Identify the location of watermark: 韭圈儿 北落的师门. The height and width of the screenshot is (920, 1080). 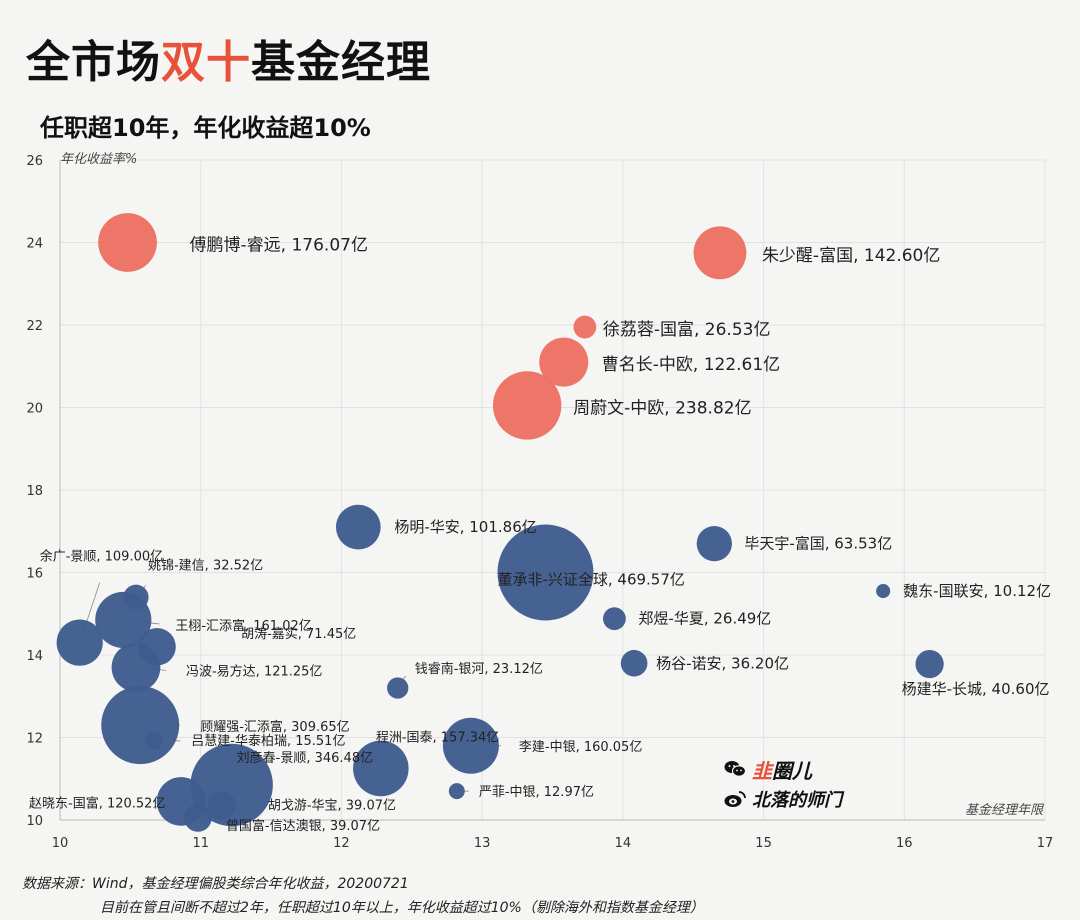
(783, 784).